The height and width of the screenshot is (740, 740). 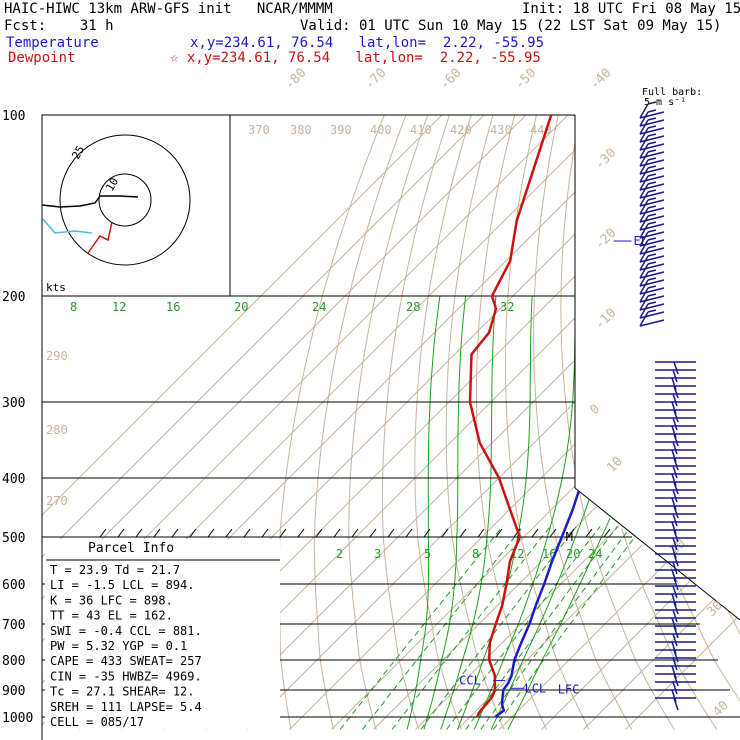 I want to click on parcel-info-row: T = 23.9 Td = 21.7, so click(x=115, y=570).